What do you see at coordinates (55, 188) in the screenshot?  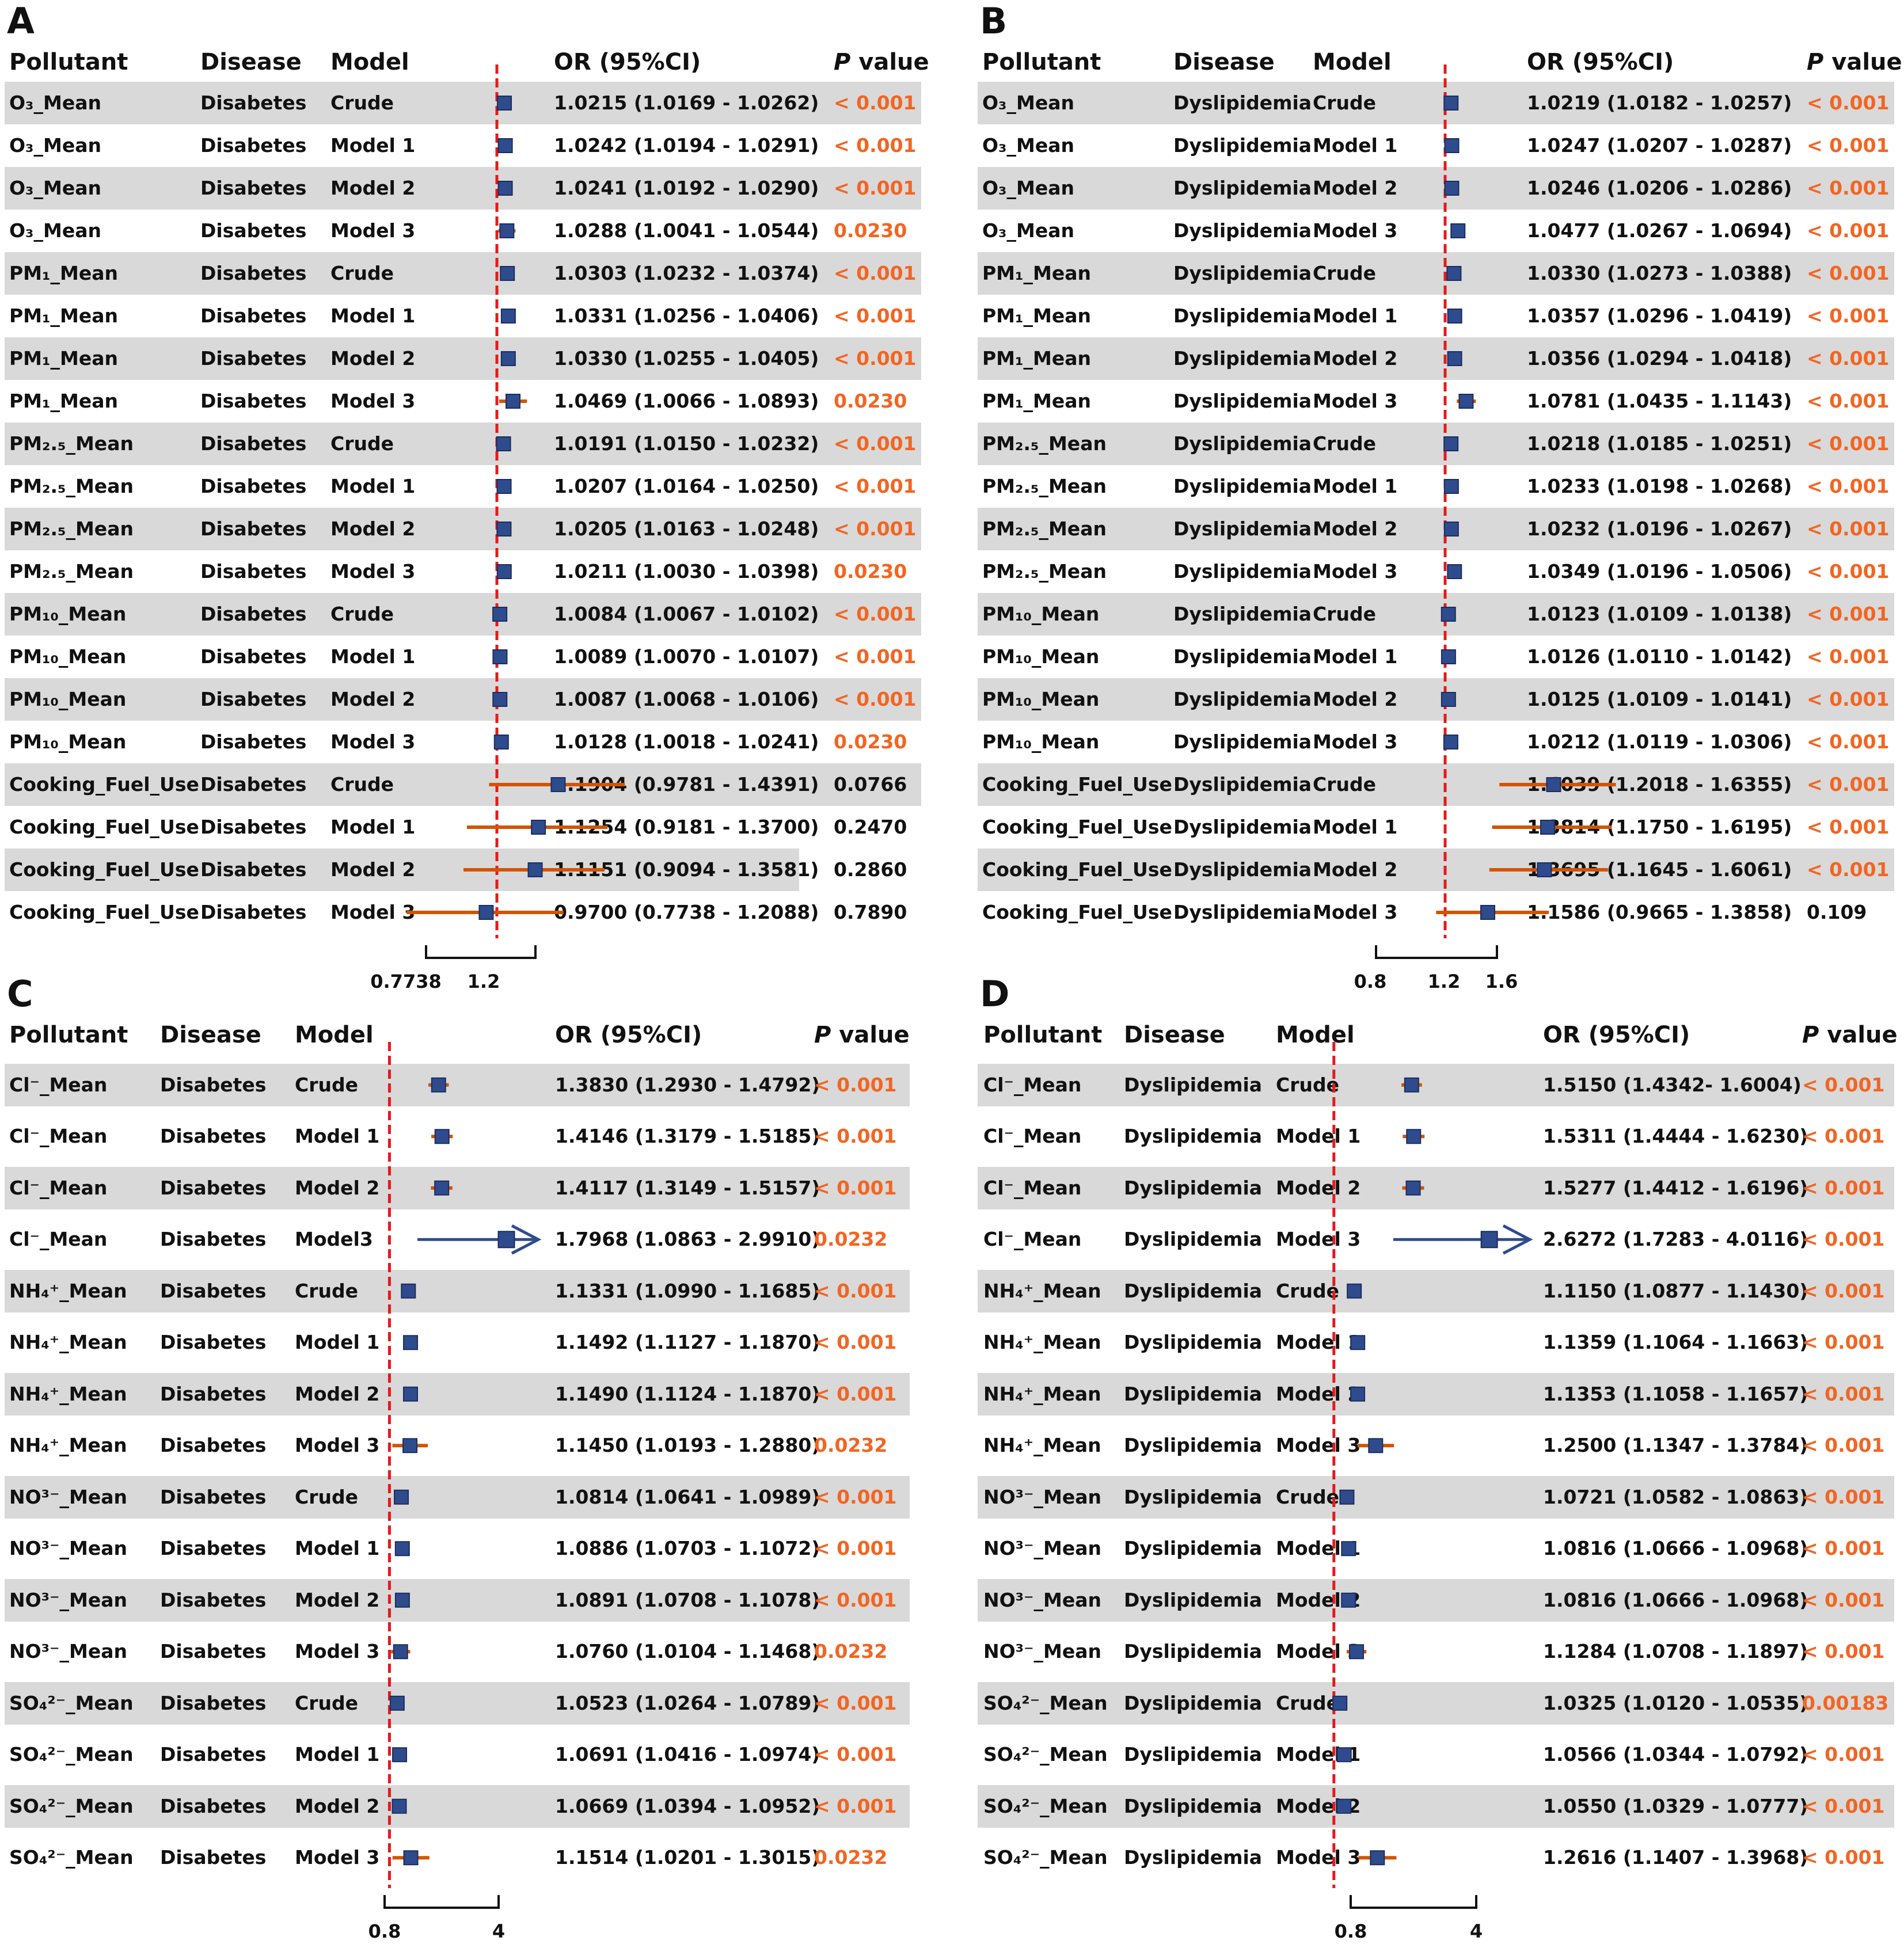 I see `pollutant-cell: O₃_Mean` at bounding box center [55, 188].